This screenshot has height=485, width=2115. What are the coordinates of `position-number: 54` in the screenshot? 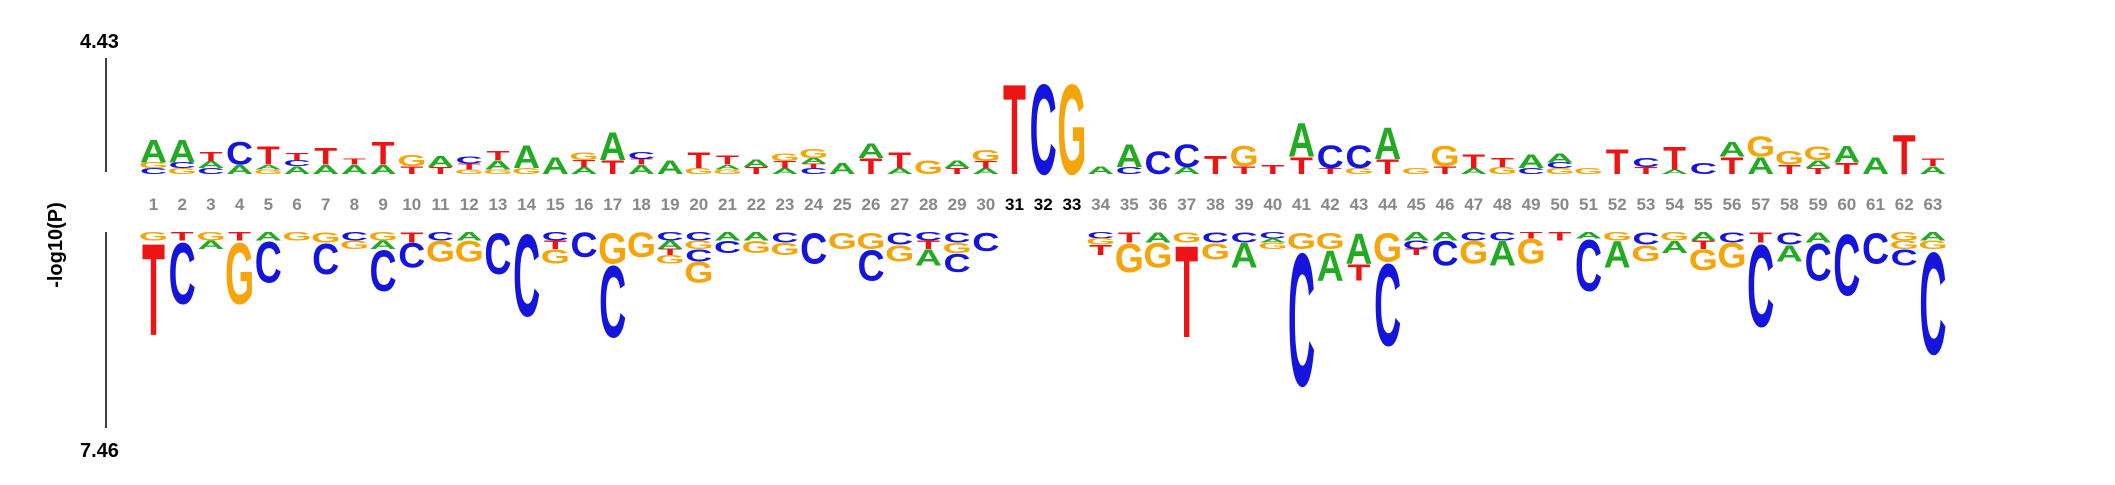 It's located at (1674, 204).